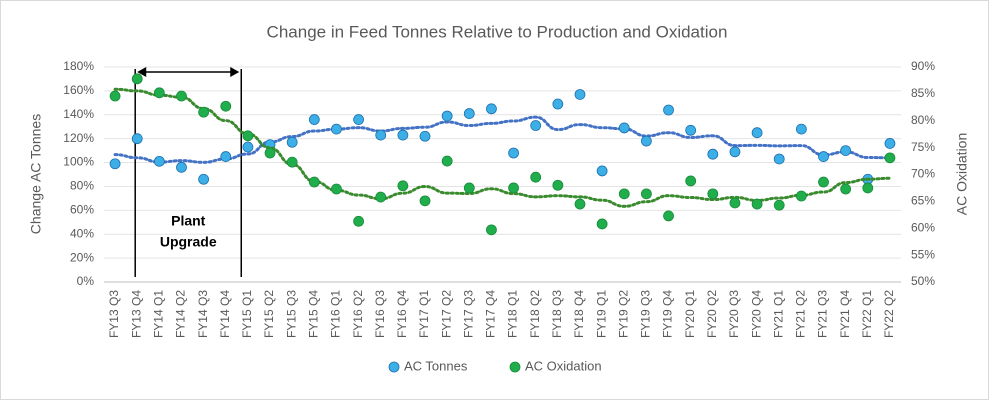  What do you see at coordinates (889, 314) in the screenshot?
I see `x-tick-label: FY22 Q2` at bounding box center [889, 314].